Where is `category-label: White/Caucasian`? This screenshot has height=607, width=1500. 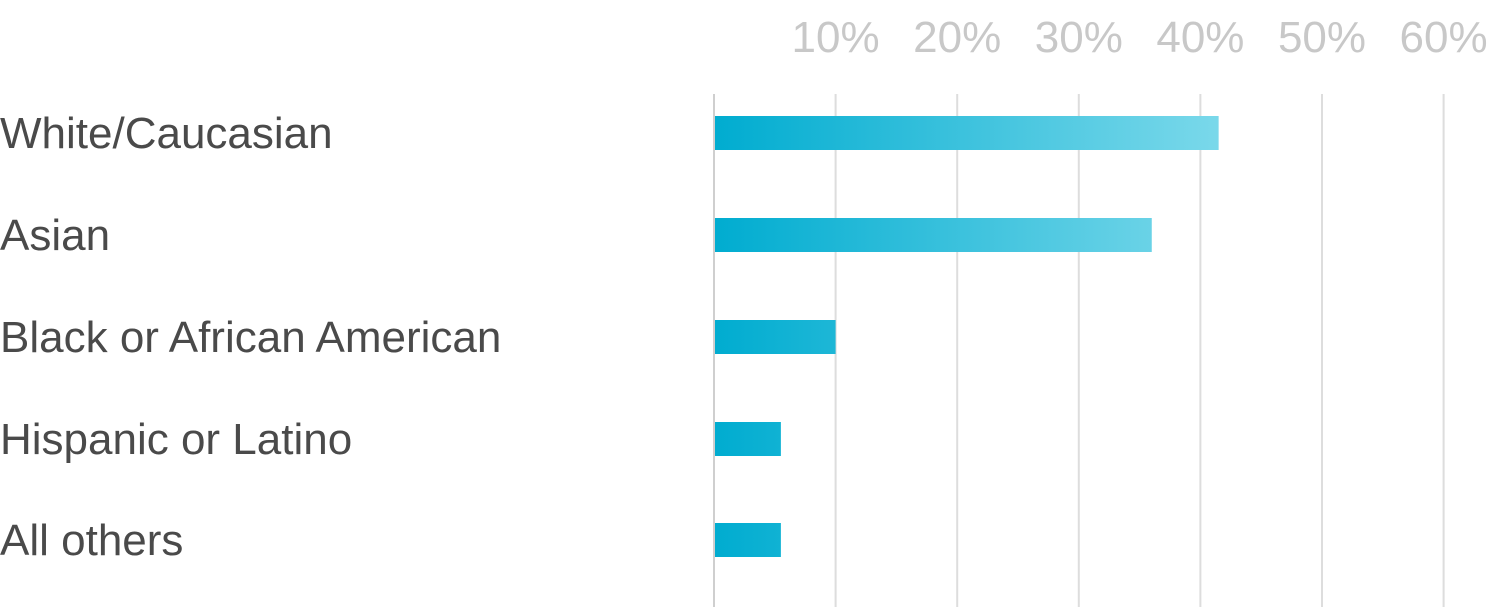
category-label: White/Caucasian is located at coordinates (166, 133).